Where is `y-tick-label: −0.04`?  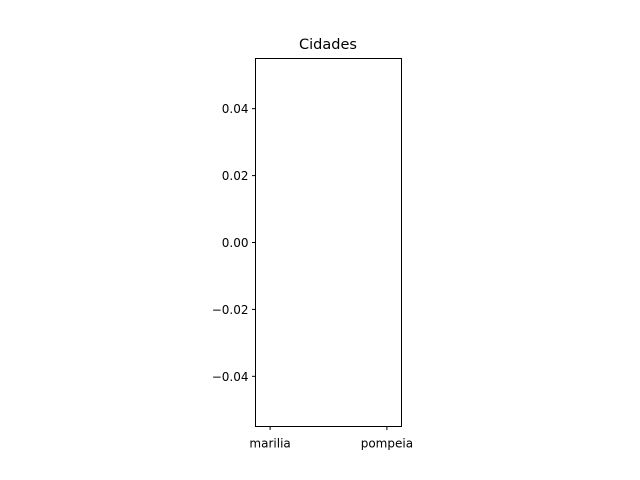 y-tick-label: −0.04 is located at coordinates (230, 377).